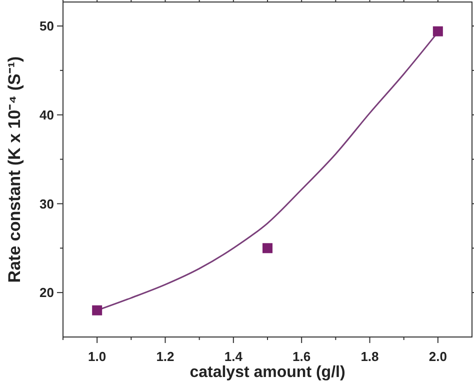 The image size is (474, 385). Describe the element at coordinates (47, 204) in the screenshot. I see `y-tick-label: 30` at that location.